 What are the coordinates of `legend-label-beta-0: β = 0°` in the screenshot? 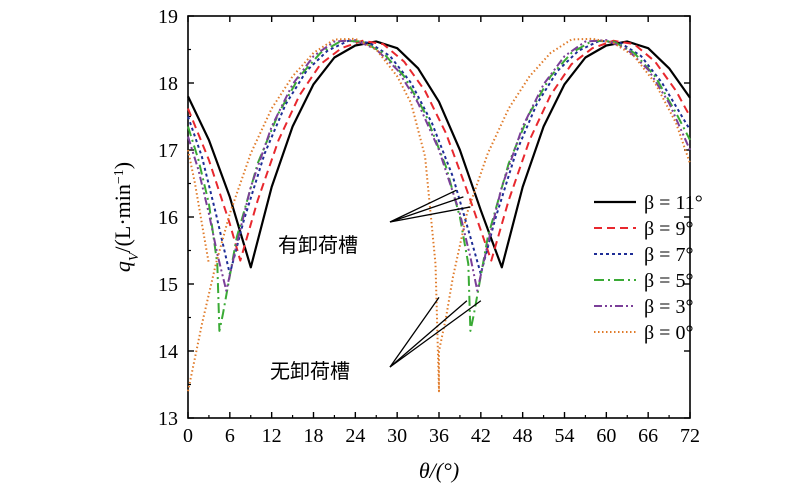 It's located at (668, 333).